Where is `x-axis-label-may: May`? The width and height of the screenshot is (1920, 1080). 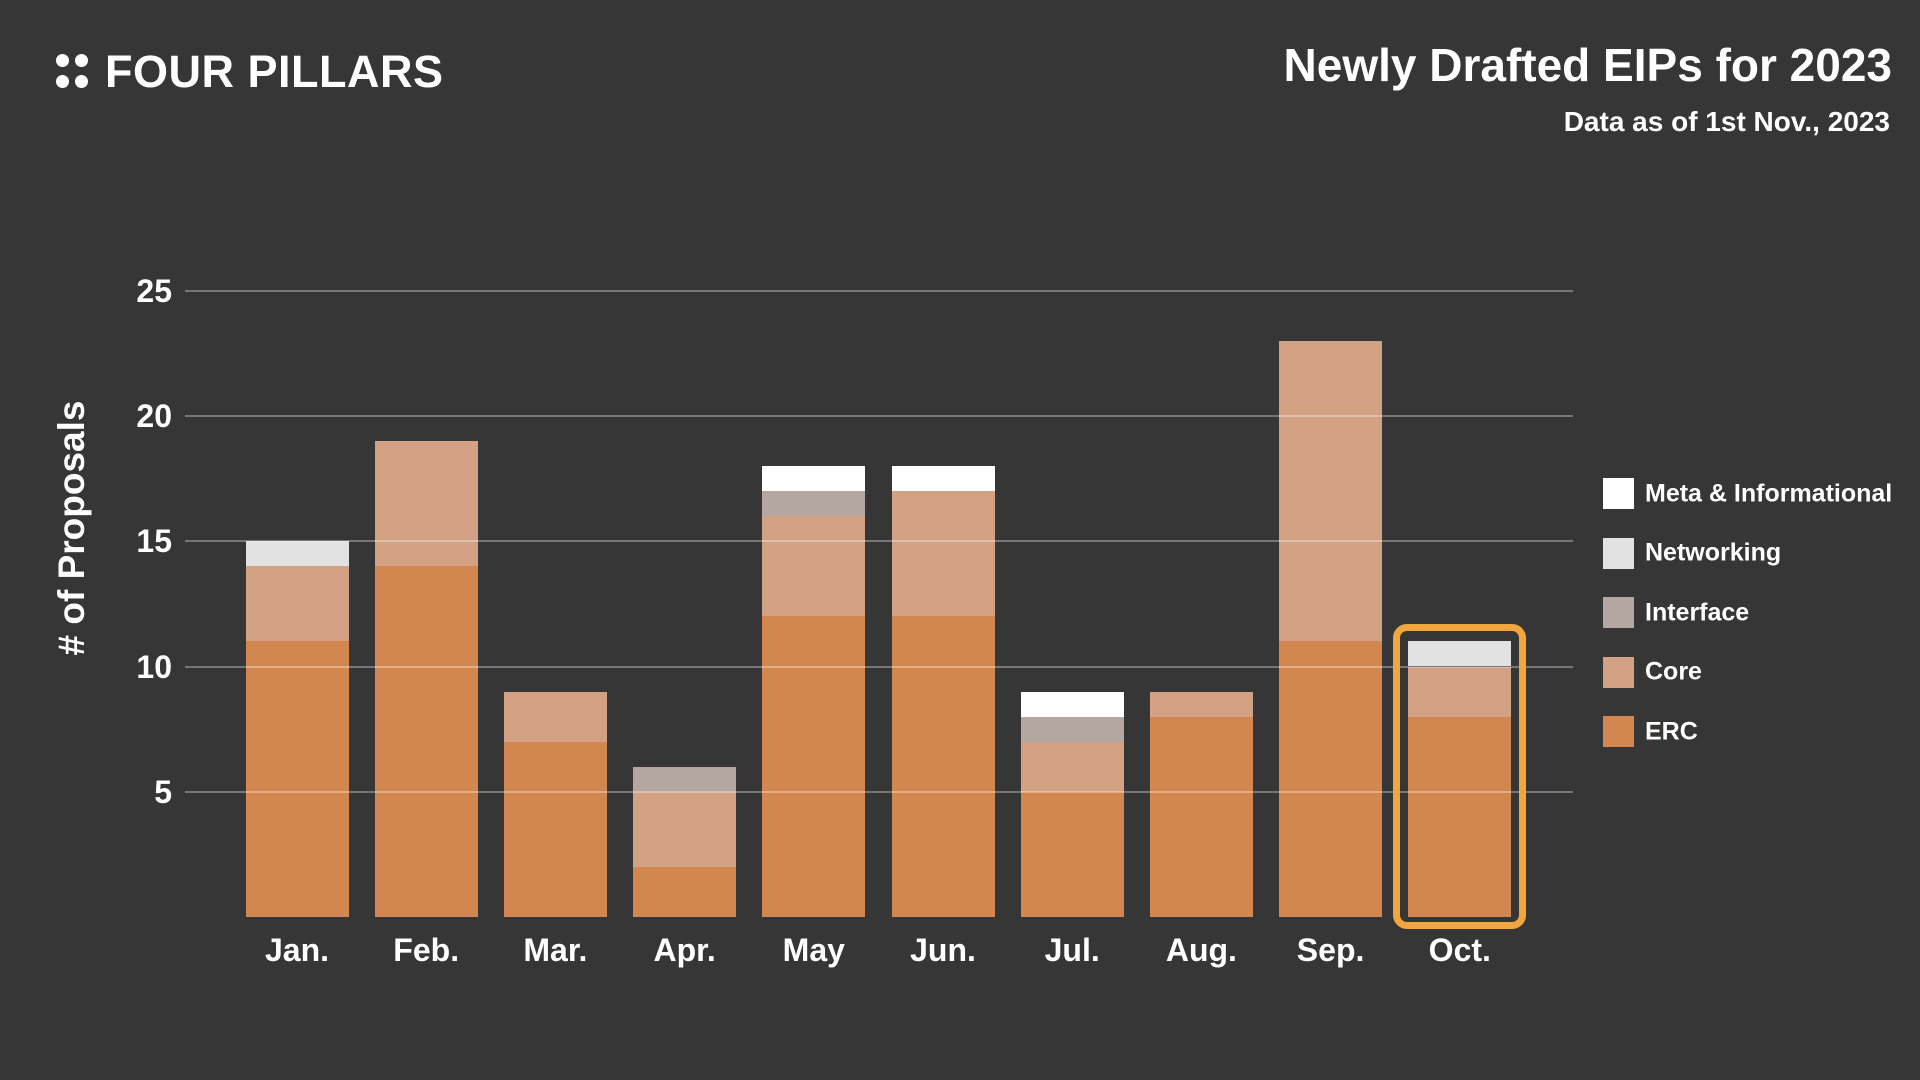
x-axis-label-may: May is located at coordinates (813, 950).